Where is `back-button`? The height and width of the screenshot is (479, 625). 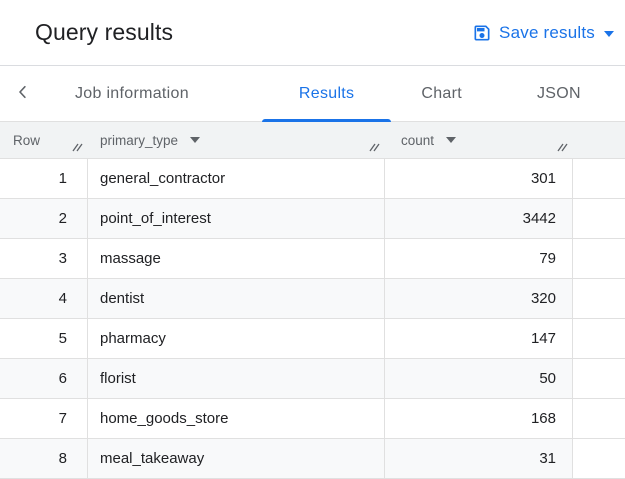 back-button is located at coordinates (22, 93).